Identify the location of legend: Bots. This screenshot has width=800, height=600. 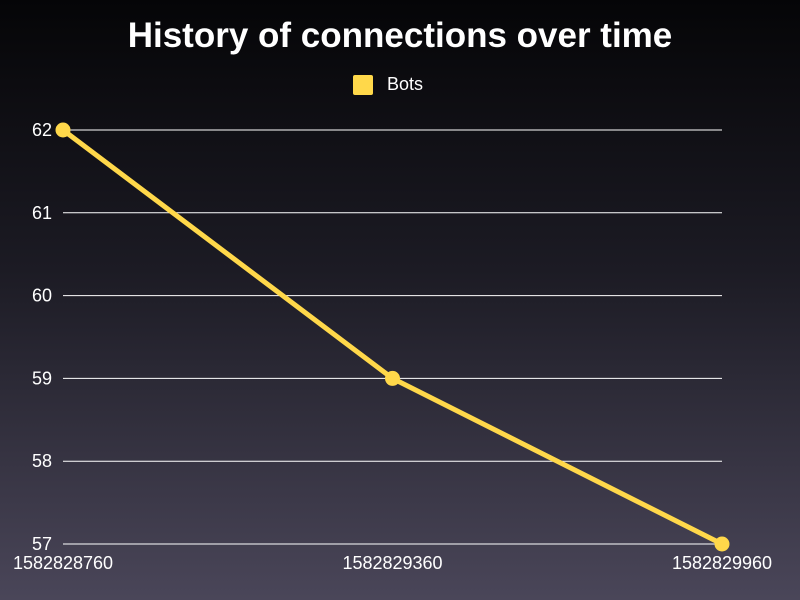
(388, 84).